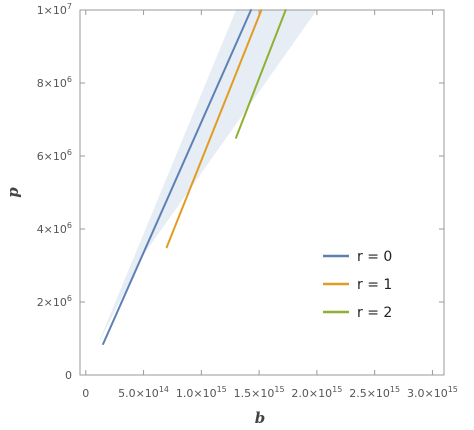 This screenshot has height=430, width=474. Describe the element at coordinates (54, 9) in the screenshot. I see `y-tick-label: 1×10⁷` at that location.